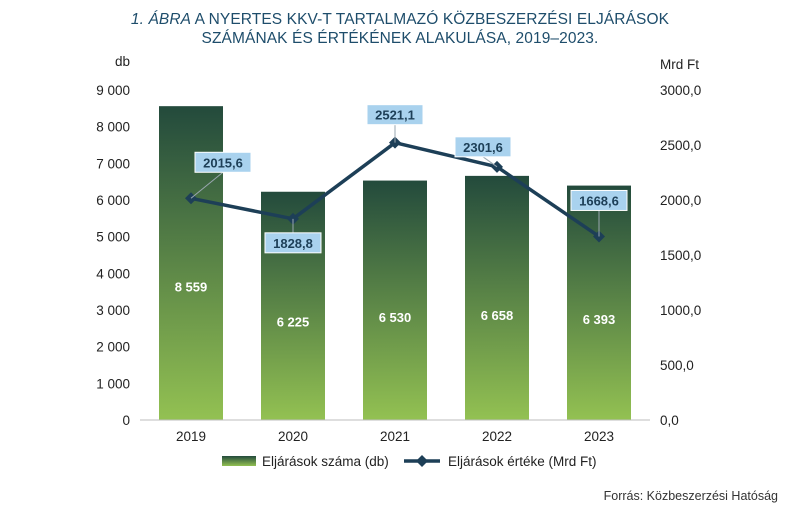  Describe the element at coordinates (325, 461) in the screenshot. I see `legend-label-bars: Eljárások száma (db)` at that location.